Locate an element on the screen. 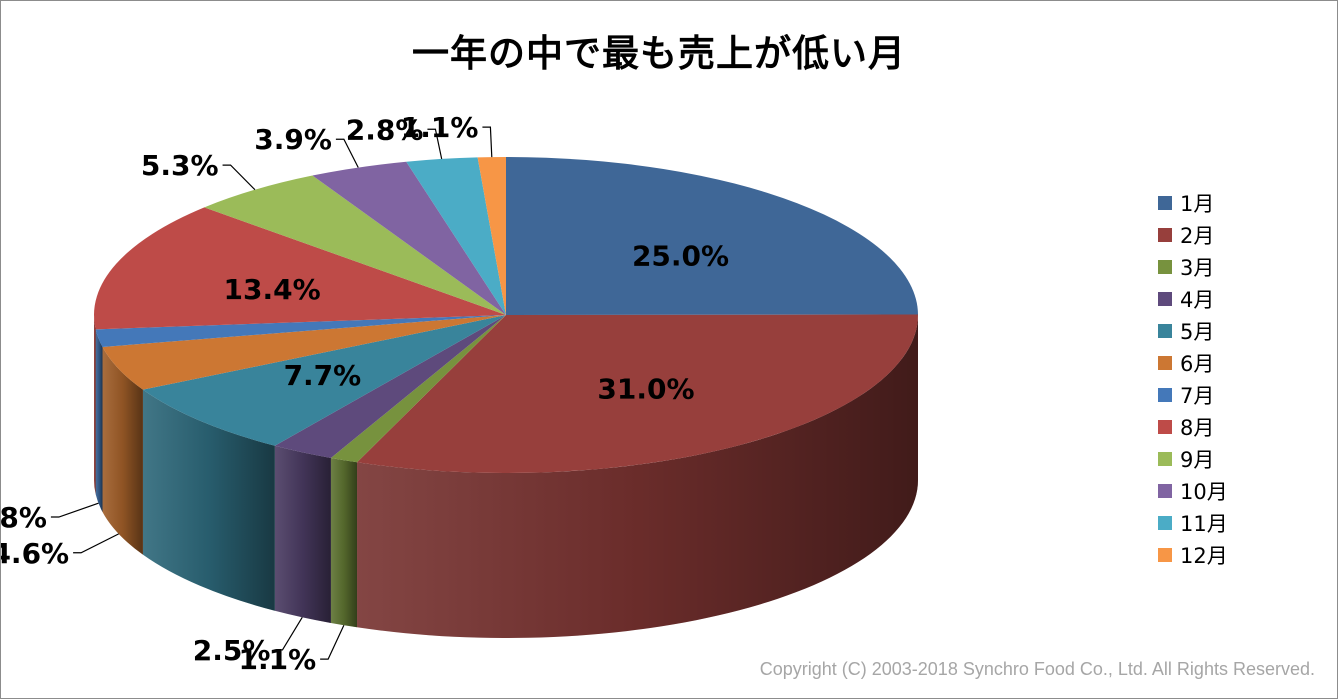  data-label-5: 7.7% is located at coordinates (323, 375).